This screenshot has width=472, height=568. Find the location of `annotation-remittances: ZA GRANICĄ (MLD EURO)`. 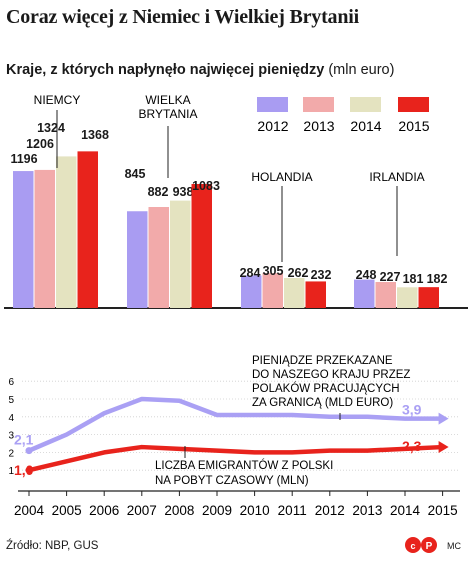

annotation-remittances: ZA GRANICĄ (MLD EURO) is located at coordinates (322, 403).